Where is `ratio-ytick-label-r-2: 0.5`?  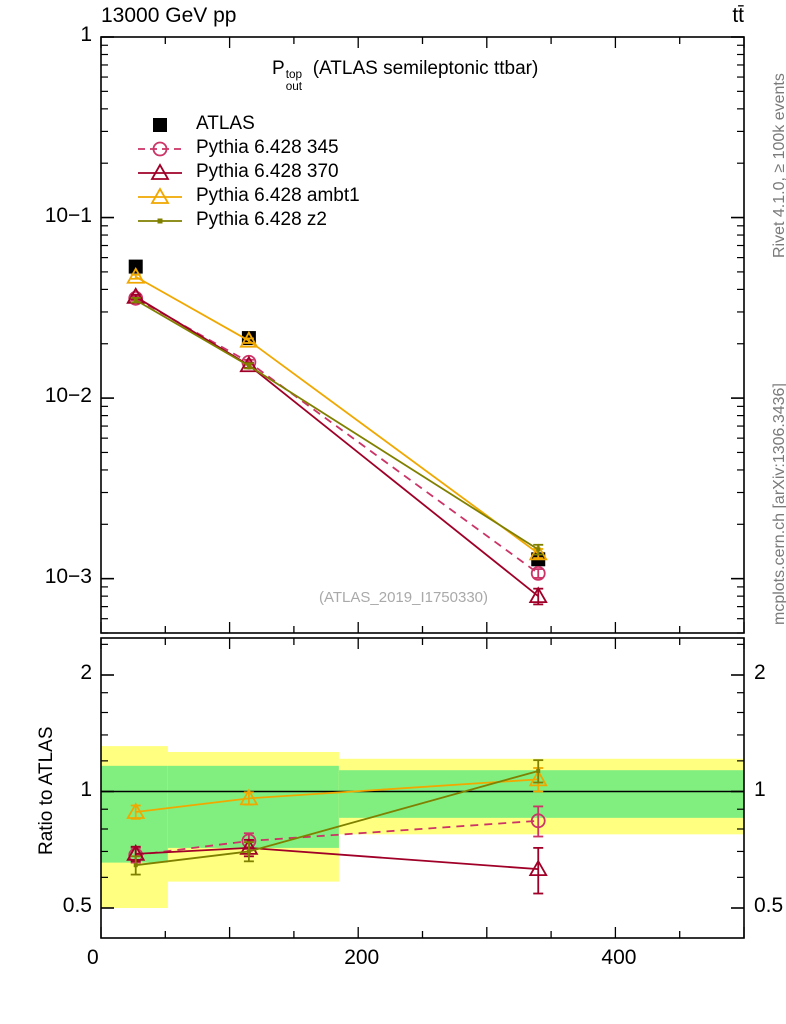
ratio-ytick-label-r-2: 0.5 is located at coordinates (769, 905).